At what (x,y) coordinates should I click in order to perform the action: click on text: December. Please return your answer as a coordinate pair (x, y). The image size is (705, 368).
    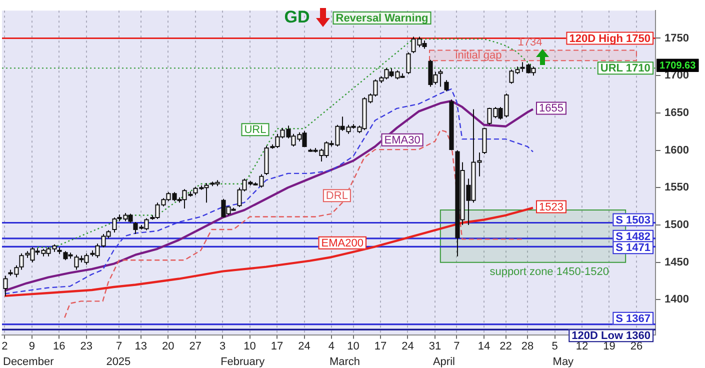
    Looking at the image, I should click on (28, 362).